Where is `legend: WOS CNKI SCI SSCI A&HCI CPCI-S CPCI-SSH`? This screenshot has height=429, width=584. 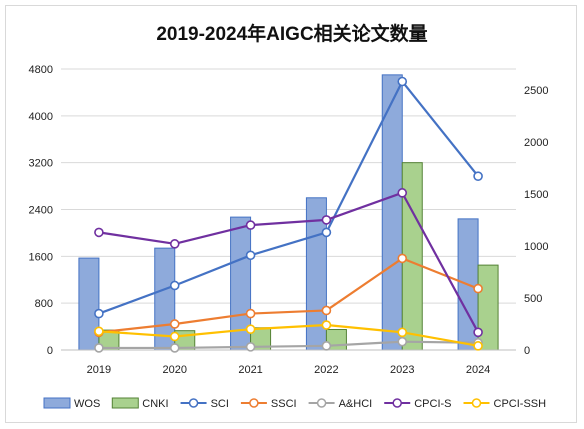 legend: WOS CNKI SCI SSCI A&HCI CPCI-S CPCI-SSH is located at coordinates (295, 403).